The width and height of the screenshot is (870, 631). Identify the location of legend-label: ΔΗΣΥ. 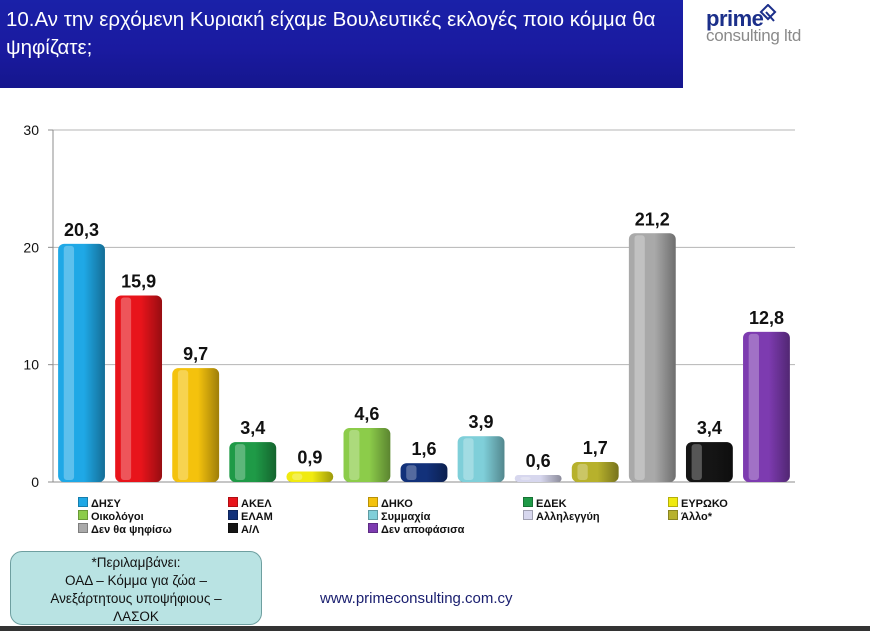
(106, 504).